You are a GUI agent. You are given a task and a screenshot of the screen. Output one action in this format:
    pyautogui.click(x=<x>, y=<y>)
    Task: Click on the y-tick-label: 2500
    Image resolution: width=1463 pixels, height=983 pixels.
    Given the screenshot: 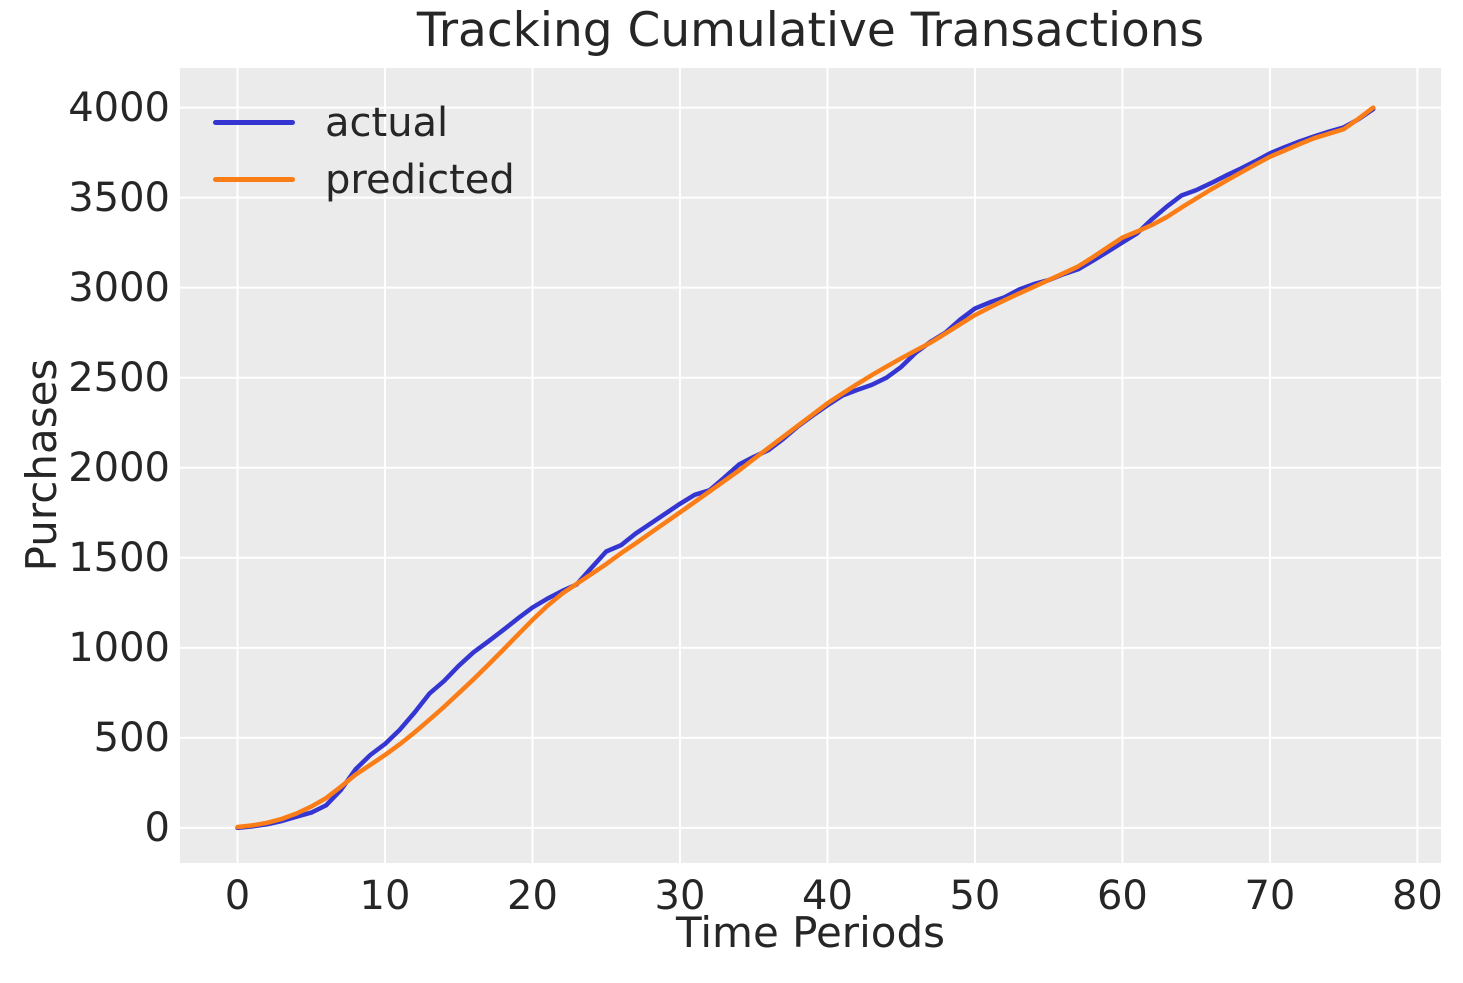 What is the action you would take?
    pyautogui.click(x=119, y=377)
    